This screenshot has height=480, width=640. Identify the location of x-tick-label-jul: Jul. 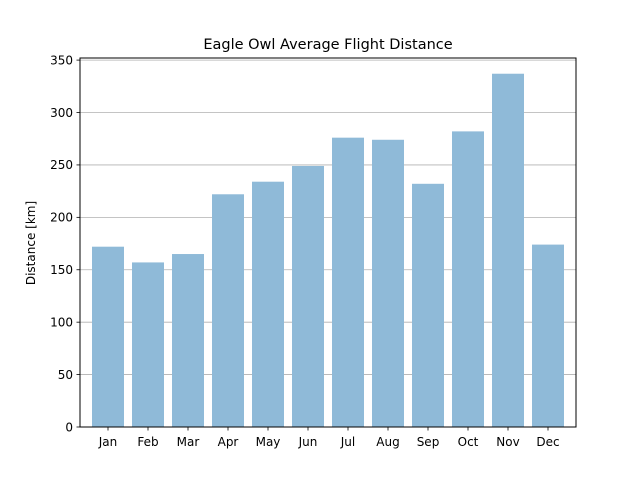
(347, 442).